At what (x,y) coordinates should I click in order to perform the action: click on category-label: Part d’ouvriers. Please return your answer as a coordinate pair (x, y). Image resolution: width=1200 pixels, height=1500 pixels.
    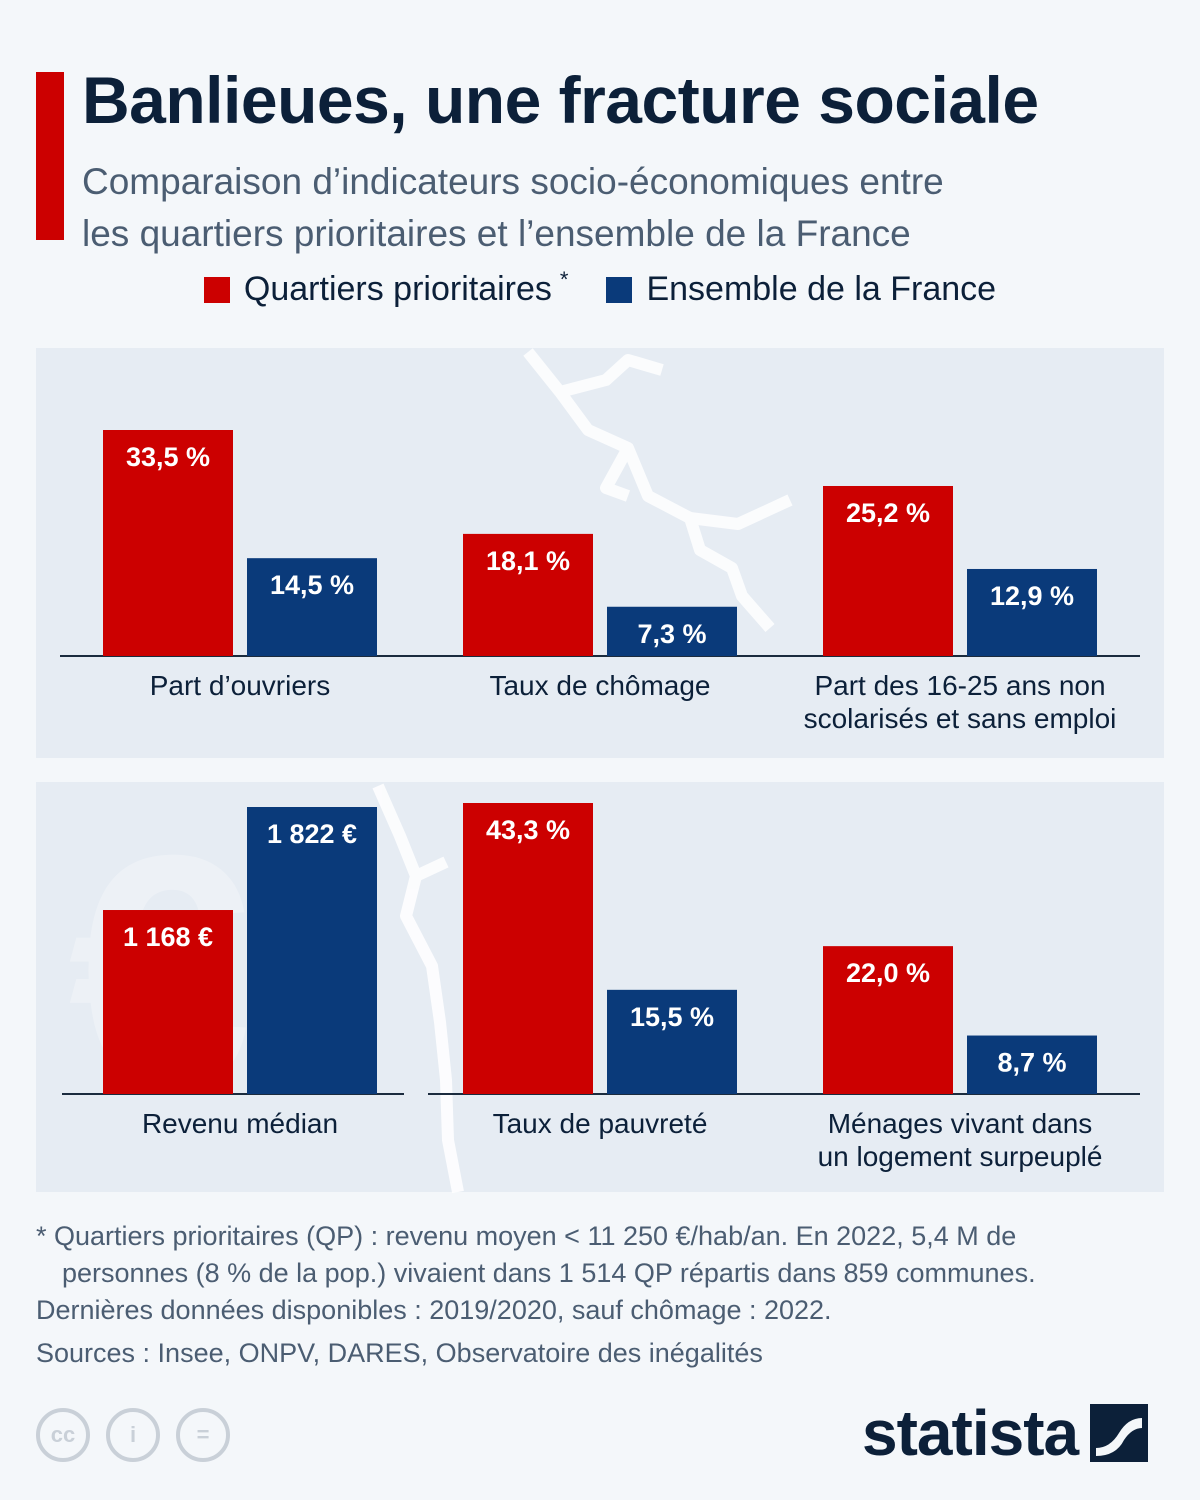
    Looking at the image, I should click on (240, 685).